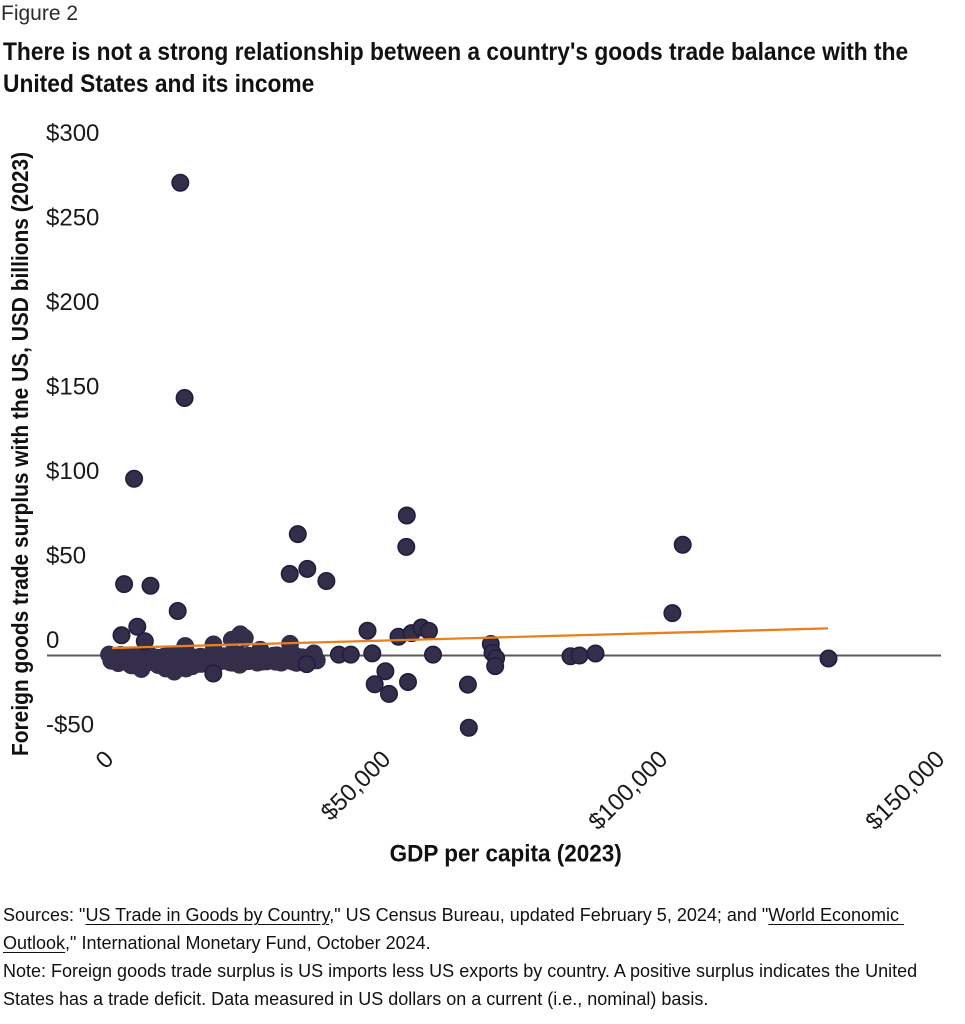  What do you see at coordinates (72, 218) in the screenshot?
I see `svg-text: $250` at bounding box center [72, 218].